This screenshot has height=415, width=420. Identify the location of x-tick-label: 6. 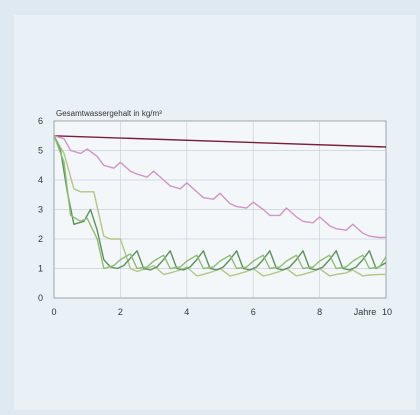
(253, 312).